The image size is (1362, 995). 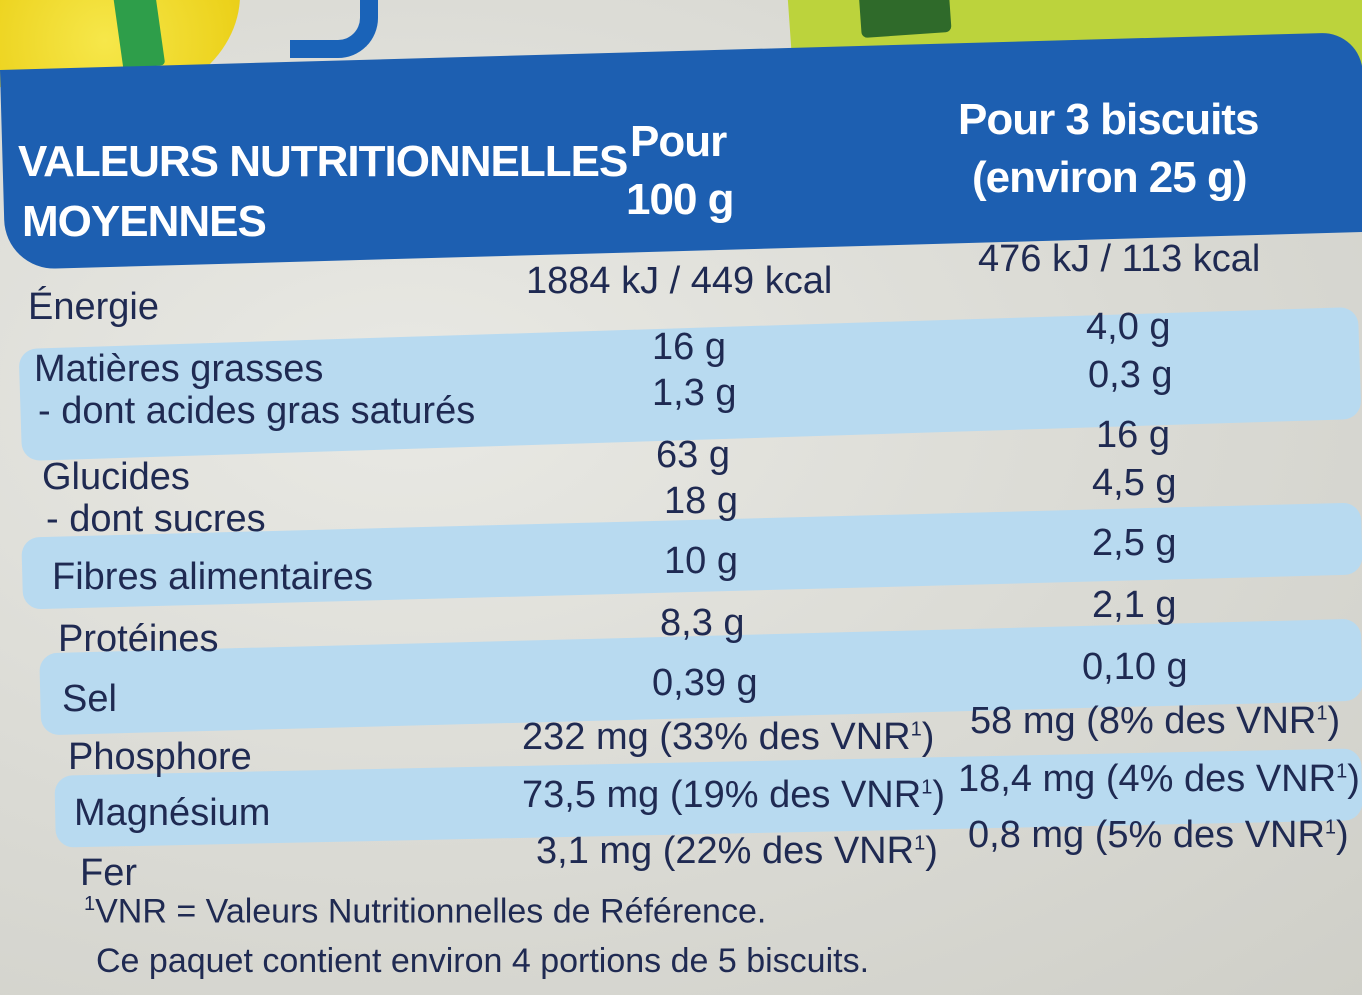 I want to click on row-label-iron: Fer, so click(x=108, y=873).